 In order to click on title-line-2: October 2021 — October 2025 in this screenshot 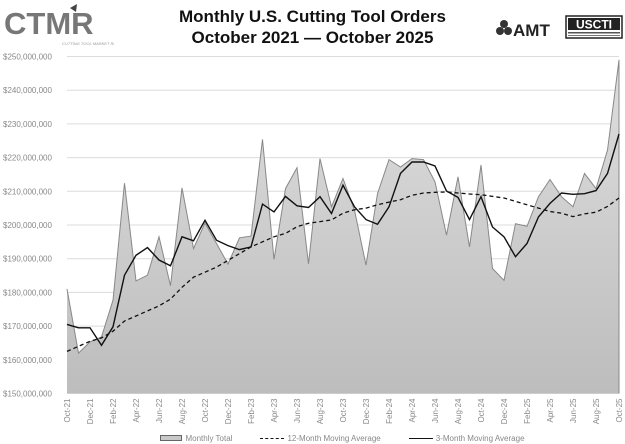, I will do `click(312, 37)`.